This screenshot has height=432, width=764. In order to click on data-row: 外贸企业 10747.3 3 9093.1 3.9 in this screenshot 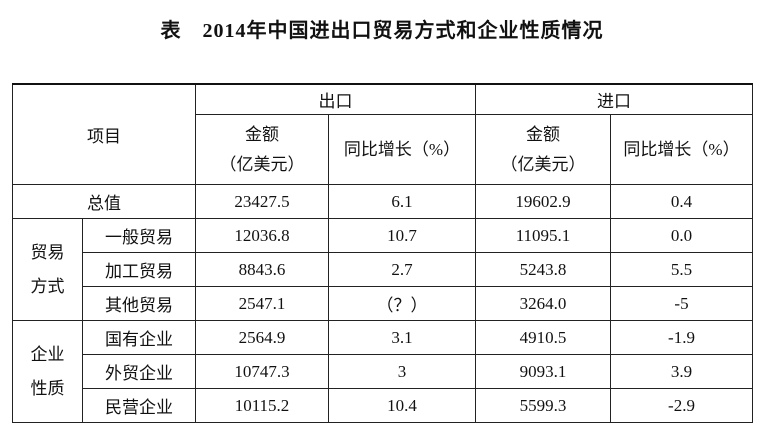, I will do `click(383, 371)`.